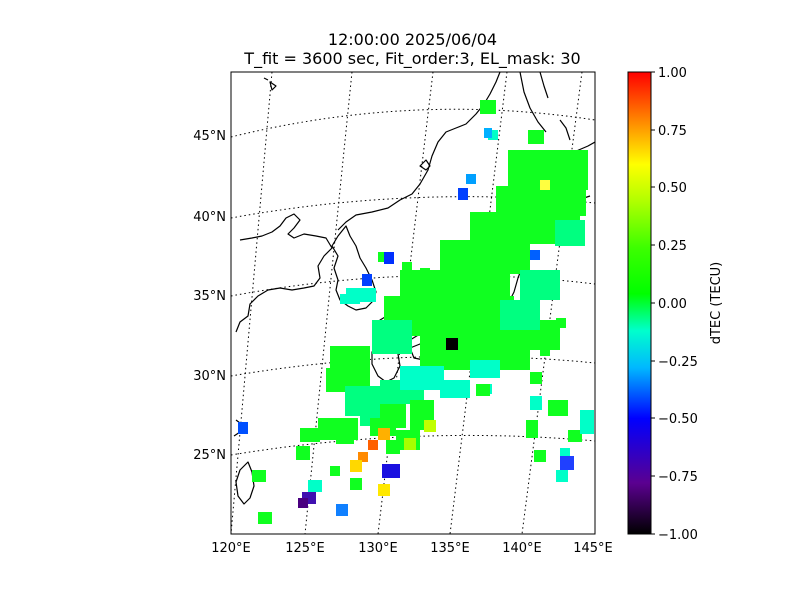 The image size is (800, 600). Describe the element at coordinates (412, 548) in the screenshot. I see `lon-labels: 120°E 125°E 130°E 135°E 140°E 145°E` at that location.